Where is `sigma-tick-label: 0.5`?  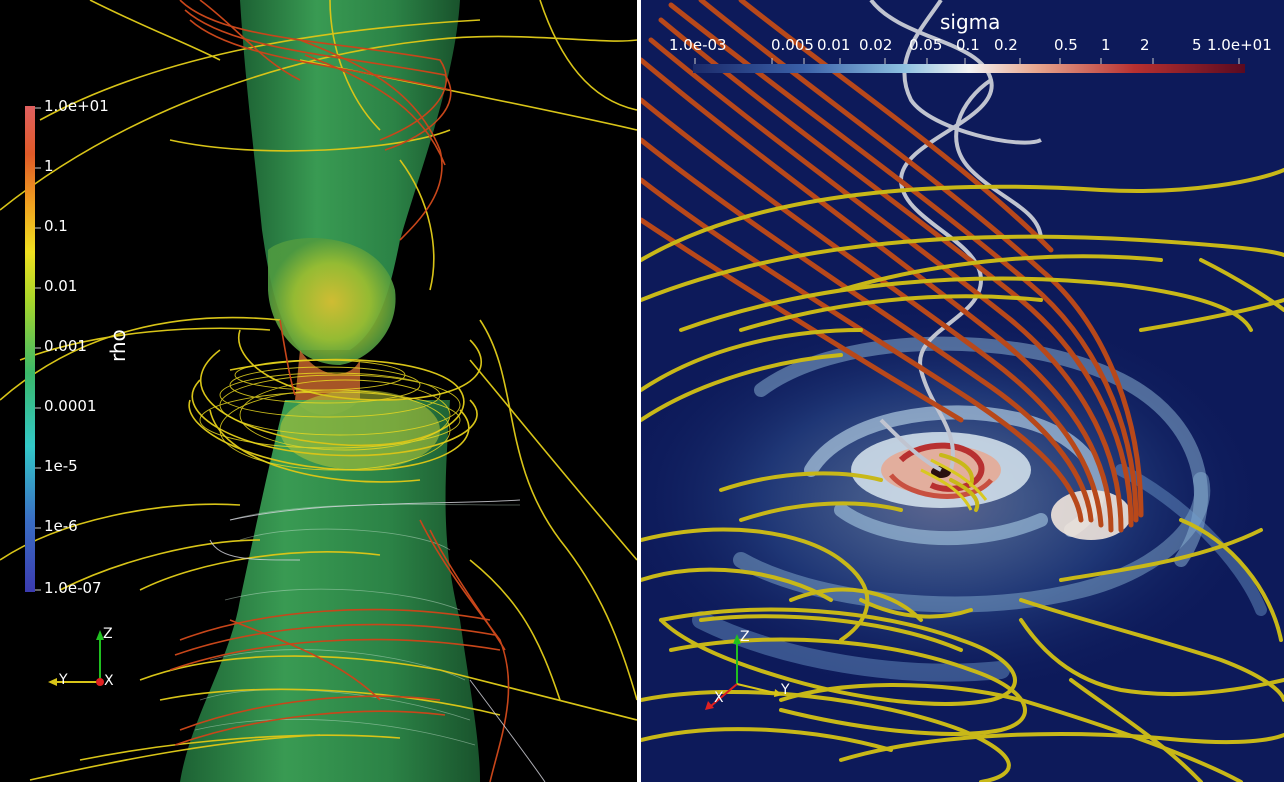 sigma-tick-label: 0.5 is located at coordinates (1066, 45).